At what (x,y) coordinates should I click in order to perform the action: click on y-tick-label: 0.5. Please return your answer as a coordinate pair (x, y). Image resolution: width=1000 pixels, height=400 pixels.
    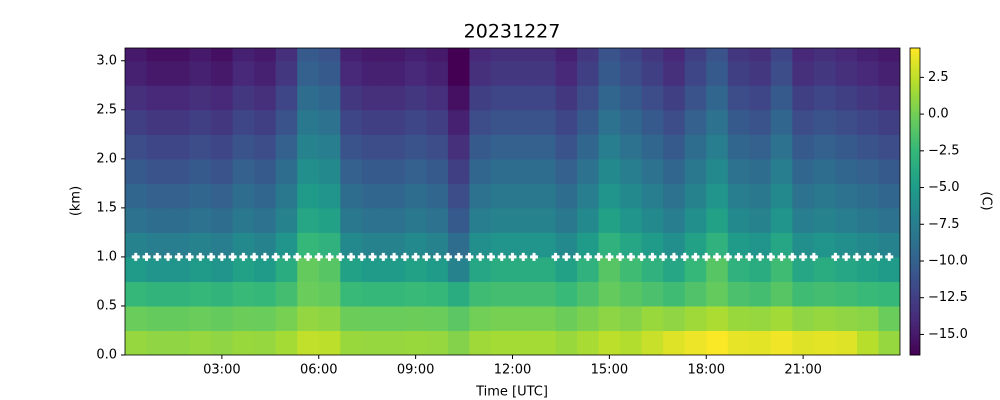
    Looking at the image, I should click on (106, 305).